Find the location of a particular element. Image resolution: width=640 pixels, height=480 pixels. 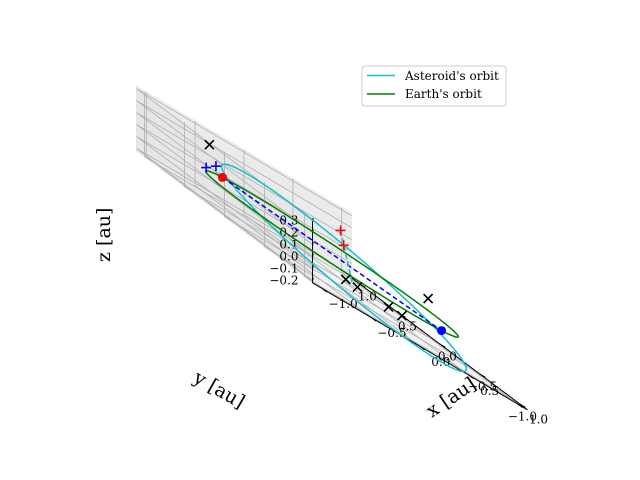

y-tick-label: −0.5 is located at coordinates (482, 386).